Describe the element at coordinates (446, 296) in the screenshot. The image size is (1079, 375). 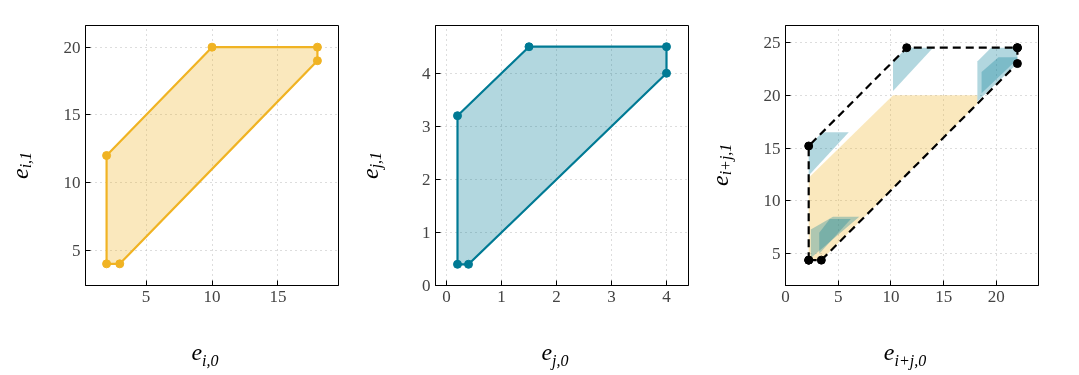
I see `x-tick-label: 0` at that location.